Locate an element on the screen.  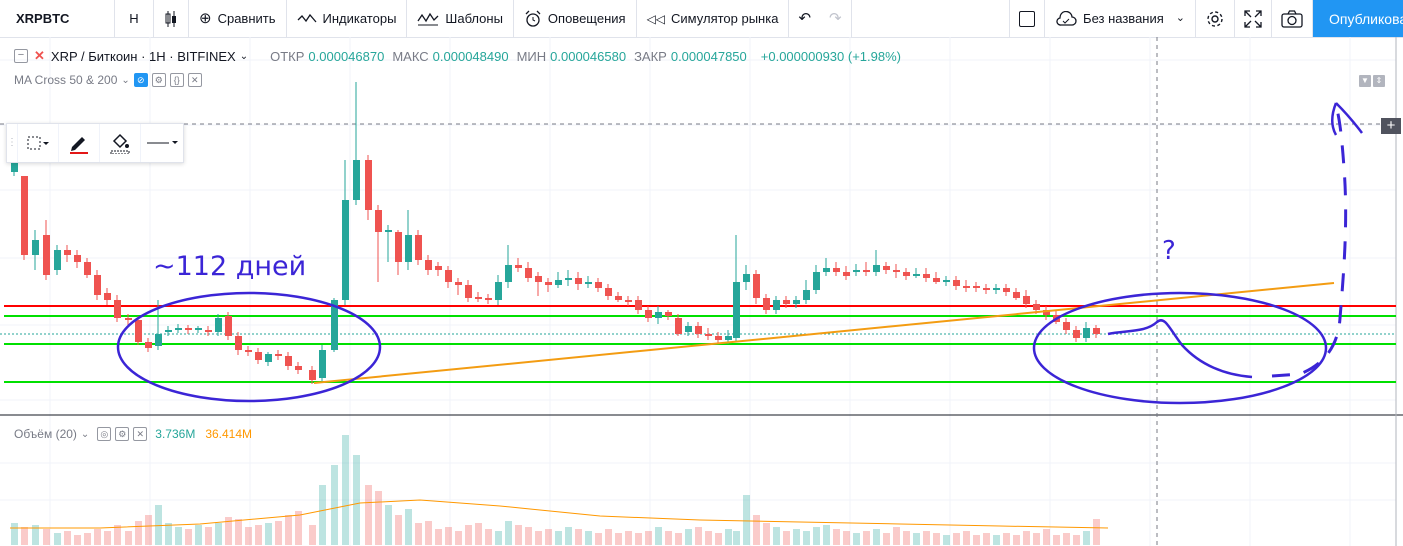
indicators-button: Индикаторы is located at coordinates (347, 18).